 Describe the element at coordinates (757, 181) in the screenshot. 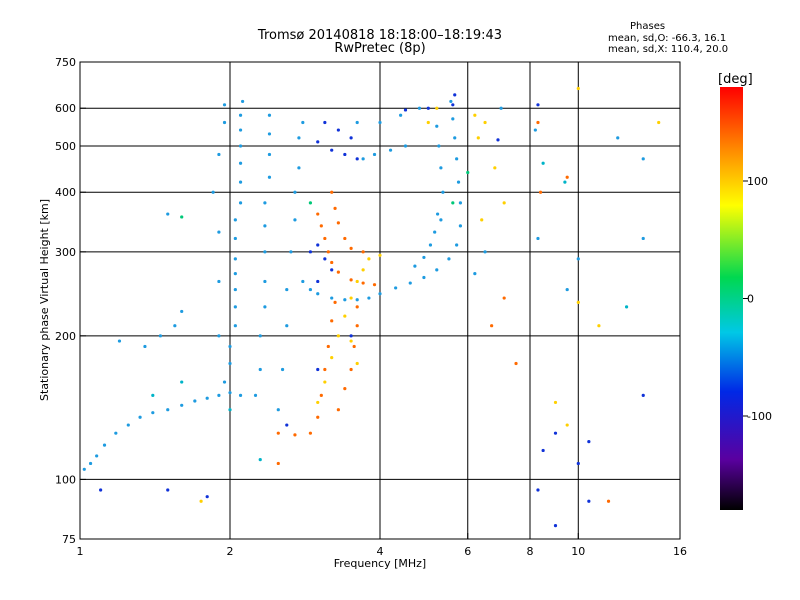

I see `colorbar-tick-label: 100` at that location.